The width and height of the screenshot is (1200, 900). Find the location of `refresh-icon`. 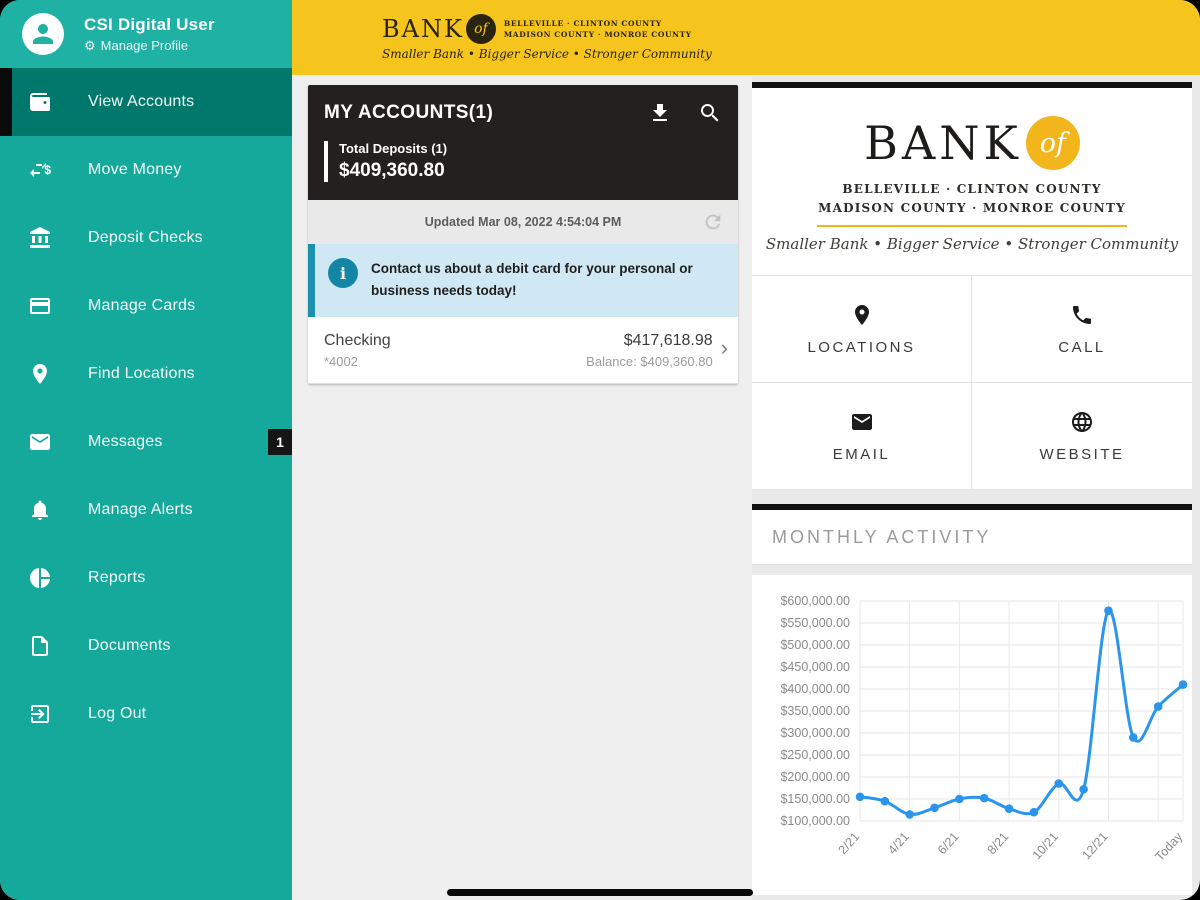

refresh-icon is located at coordinates (713, 222).